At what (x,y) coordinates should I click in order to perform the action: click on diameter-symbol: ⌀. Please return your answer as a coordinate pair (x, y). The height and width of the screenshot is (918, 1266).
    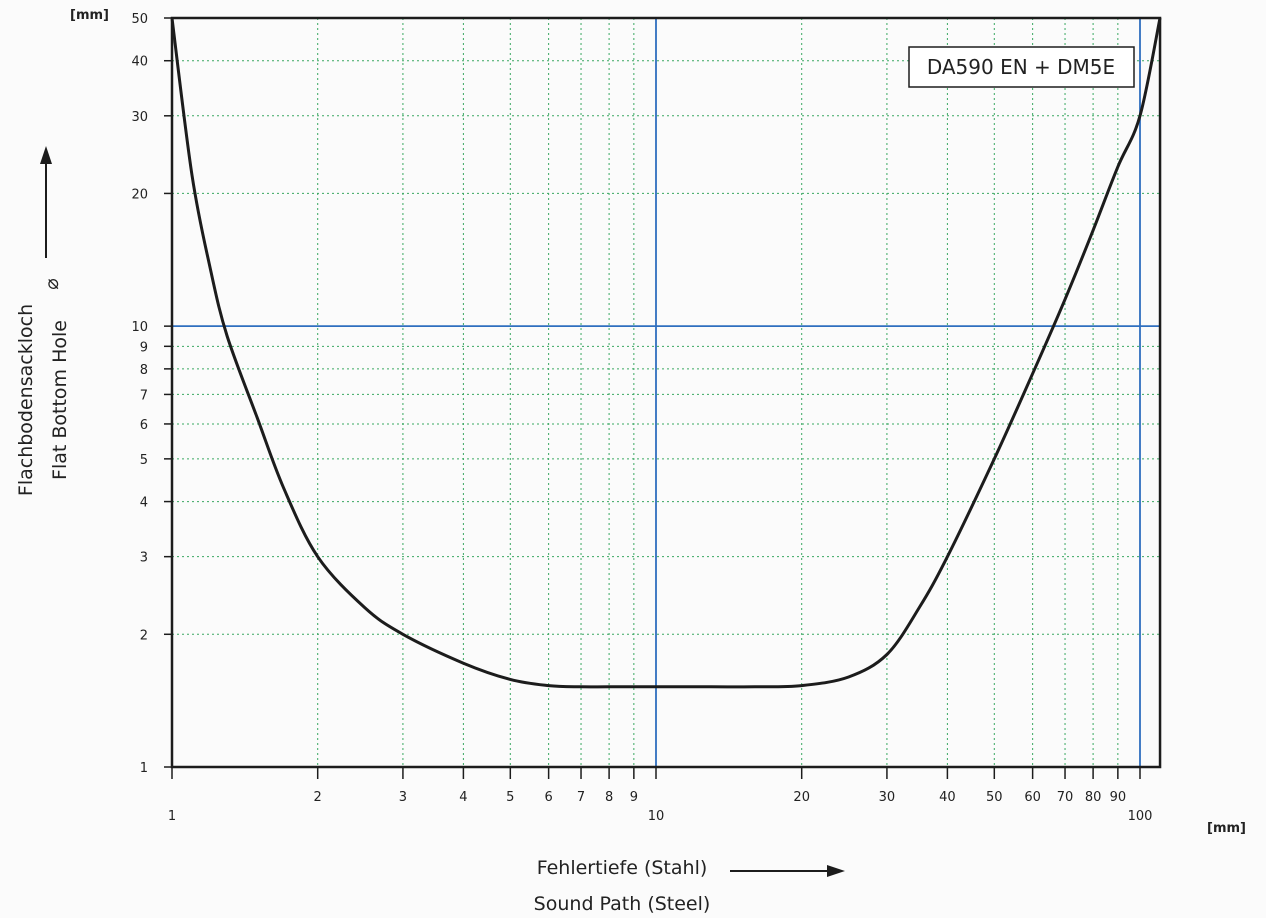
    Looking at the image, I should click on (52, 283).